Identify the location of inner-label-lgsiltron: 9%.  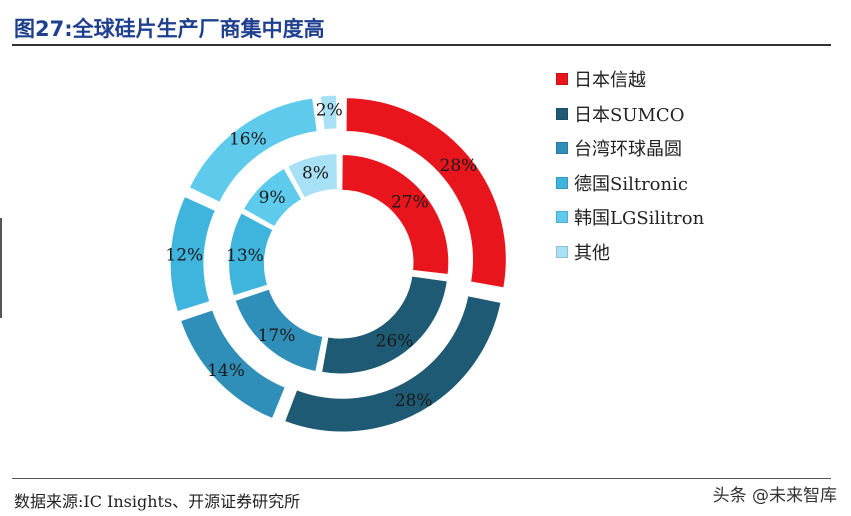
(272, 198).